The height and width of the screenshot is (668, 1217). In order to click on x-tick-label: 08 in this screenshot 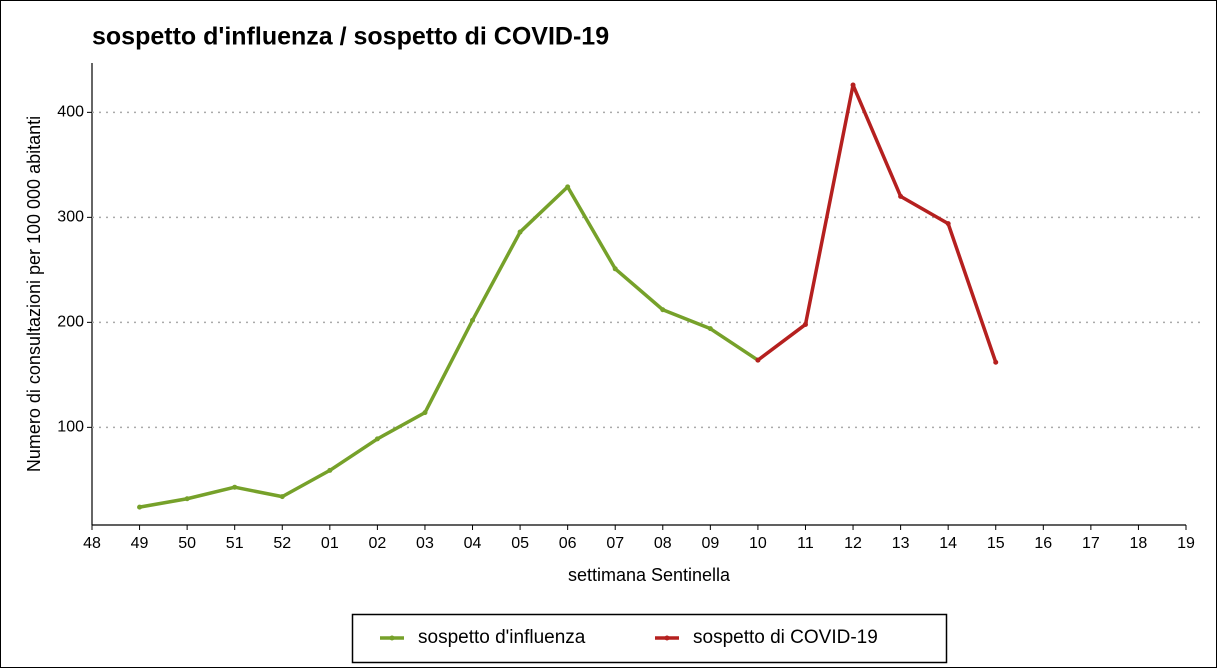, I will do `click(663, 543)`.